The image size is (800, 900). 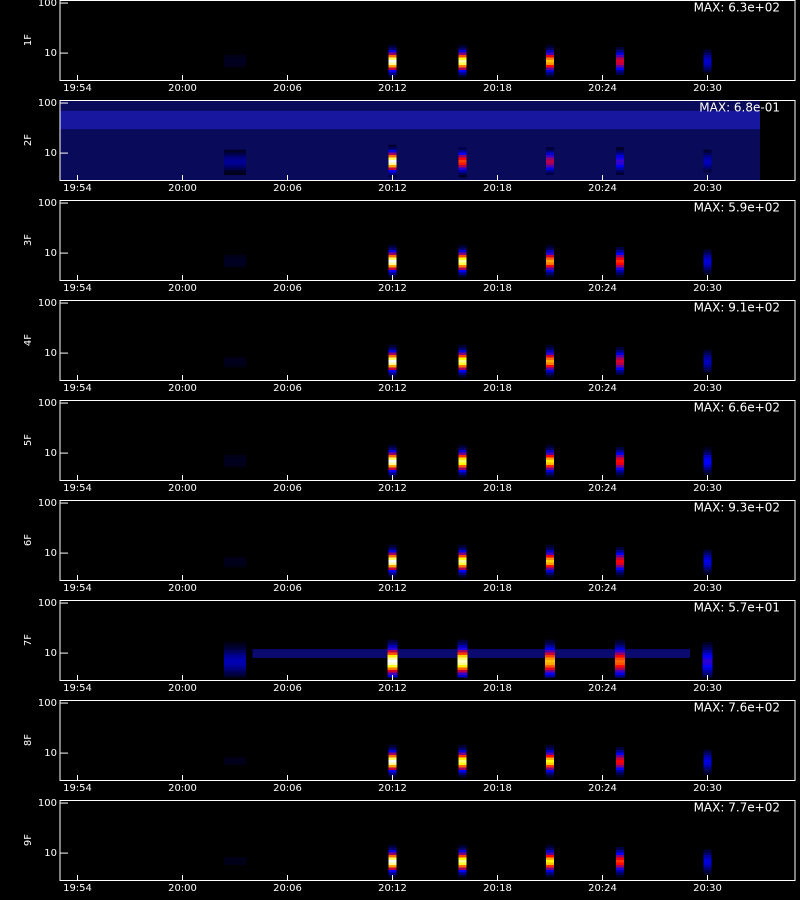 I want to click on x-tick-label: 20:18, so click(x=497, y=888).